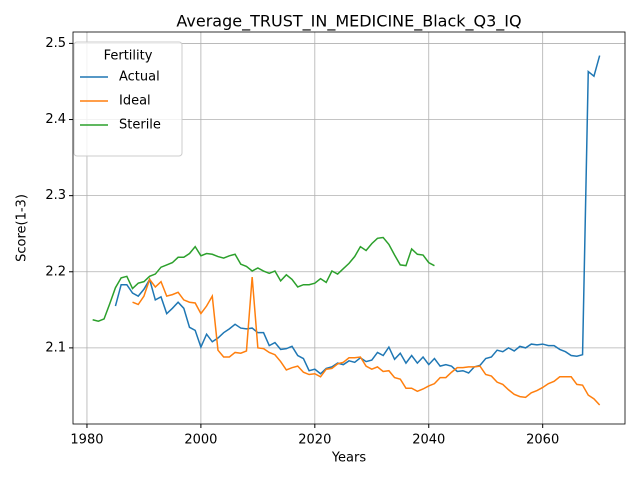  What do you see at coordinates (349, 458) in the screenshot?
I see `x-axis-label: Years` at bounding box center [349, 458].